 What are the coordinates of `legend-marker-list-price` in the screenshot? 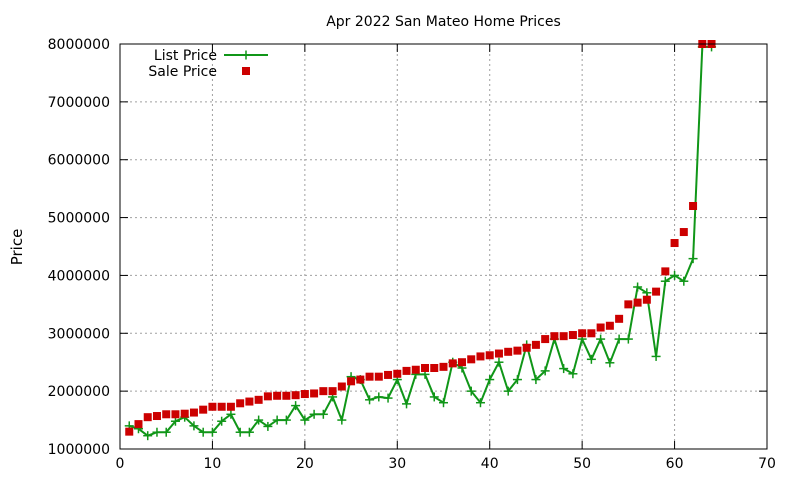 It's located at (246, 55).